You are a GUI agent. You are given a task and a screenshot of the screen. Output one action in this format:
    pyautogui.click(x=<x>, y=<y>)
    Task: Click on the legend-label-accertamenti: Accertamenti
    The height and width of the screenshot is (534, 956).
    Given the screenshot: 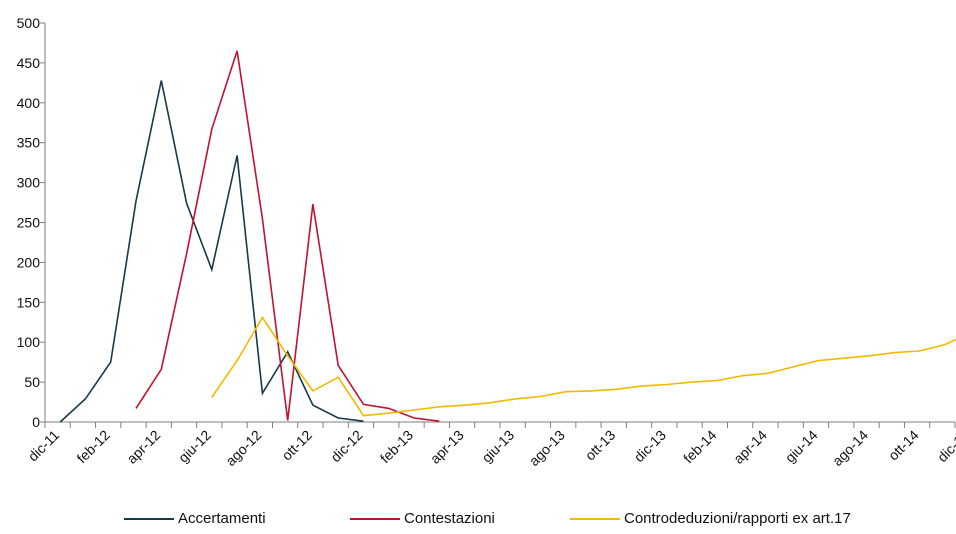 What is the action you would take?
    pyautogui.click(x=222, y=518)
    